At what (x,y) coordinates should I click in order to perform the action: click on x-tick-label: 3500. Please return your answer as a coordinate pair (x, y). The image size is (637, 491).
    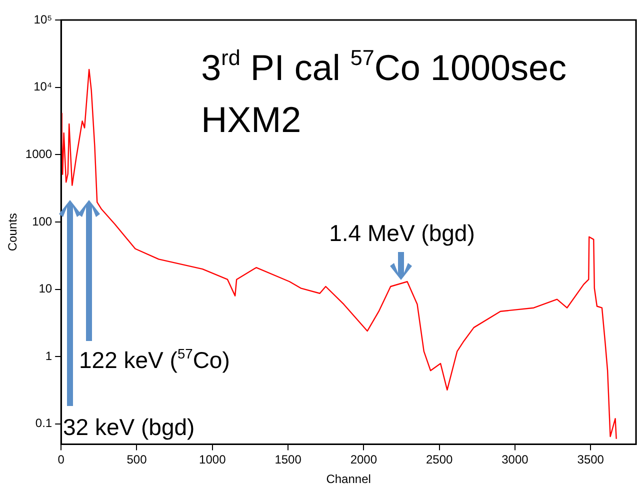
    Looking at the image, I should click on (590, 459).